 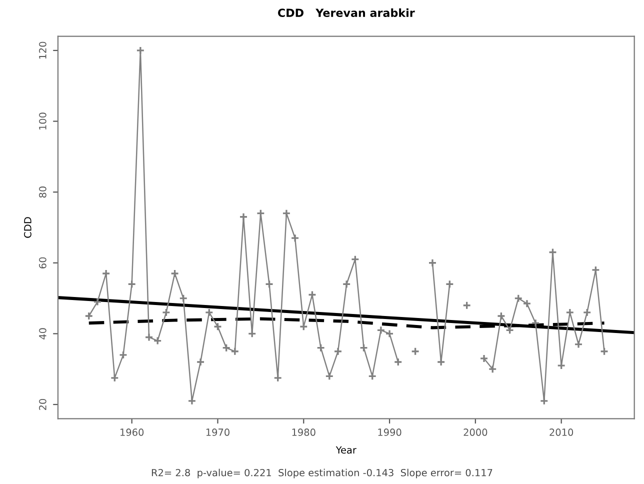 What do you see at coordinates (42, 404) in the screenshot?
I see `y-tick-label: 20` at bounding box center [42, 404].